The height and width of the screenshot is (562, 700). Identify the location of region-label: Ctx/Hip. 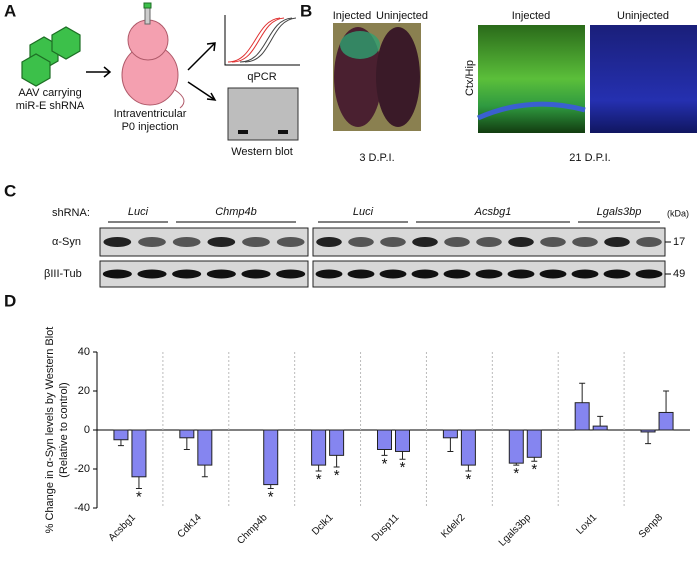
(470, 78).